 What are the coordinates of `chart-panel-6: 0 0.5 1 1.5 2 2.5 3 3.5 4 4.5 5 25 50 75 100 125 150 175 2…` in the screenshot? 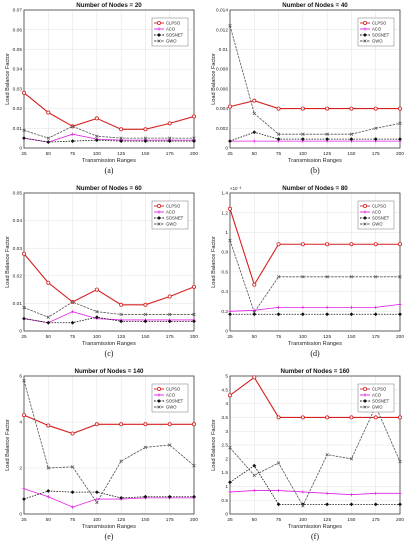 It's located at (307, 454).